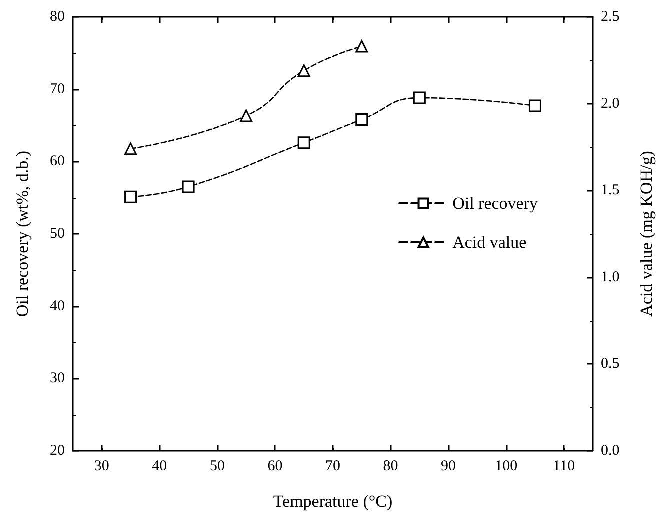  I want to click on y2-axis-title: Acid value (mg KOH/g), so click(646, 234).